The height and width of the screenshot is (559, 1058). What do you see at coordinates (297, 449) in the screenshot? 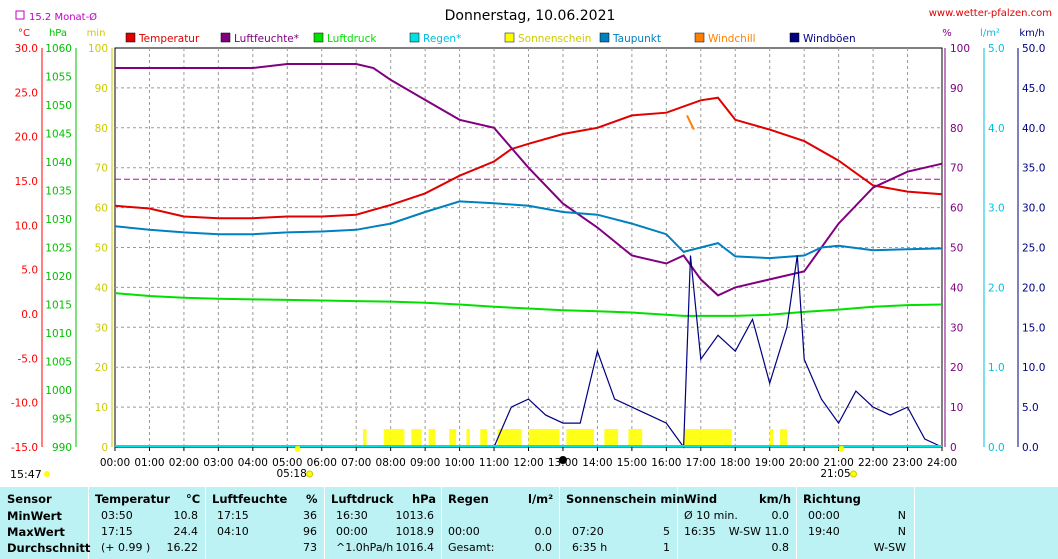
I see `sunrise-axis-marker` at bounding box center [297, 449].